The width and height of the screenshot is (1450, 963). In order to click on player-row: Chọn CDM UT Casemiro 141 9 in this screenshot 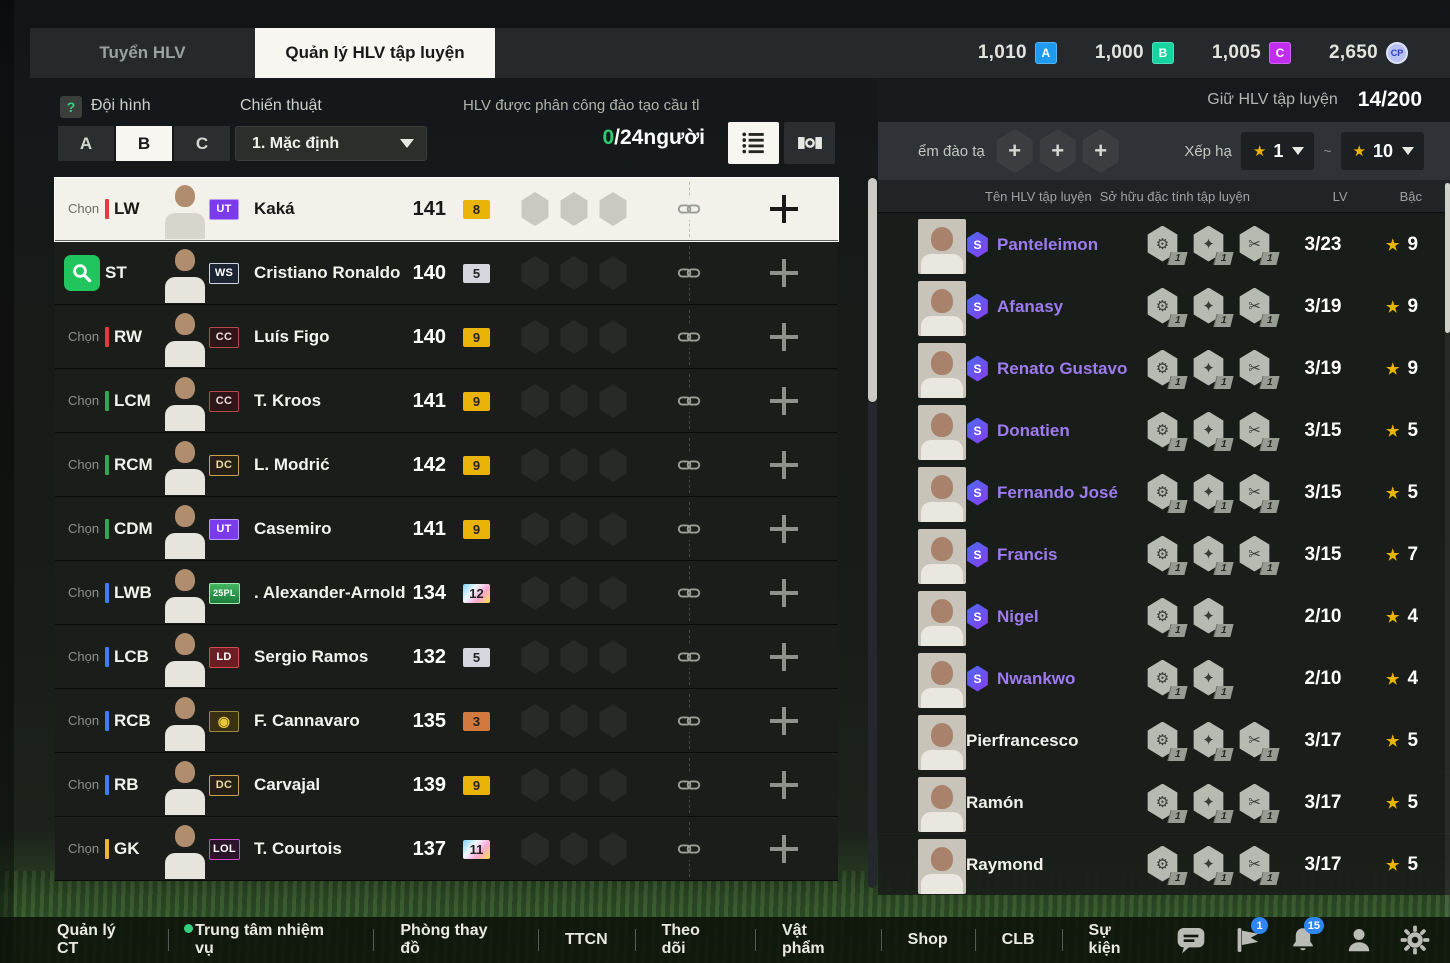, I will do `click(446, 529)`.